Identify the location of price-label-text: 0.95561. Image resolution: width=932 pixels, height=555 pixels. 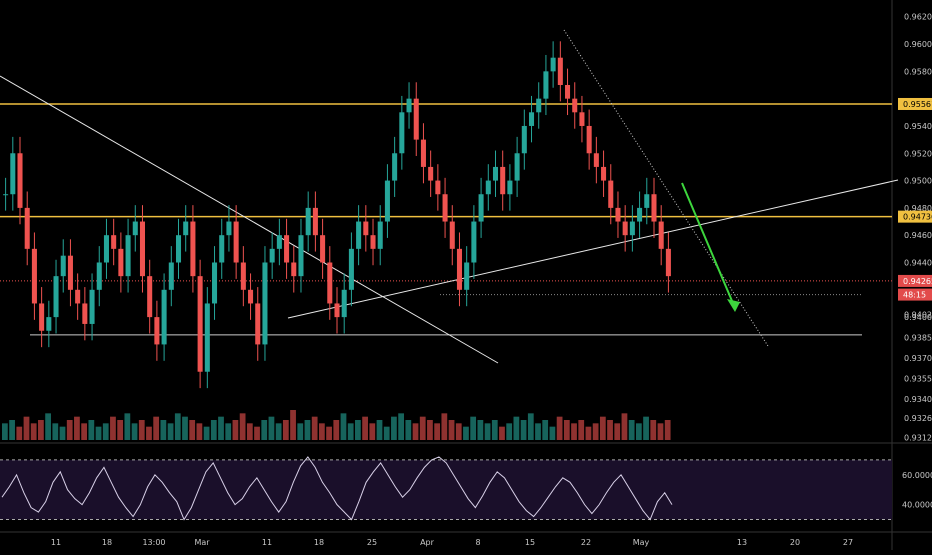
(917, 104).